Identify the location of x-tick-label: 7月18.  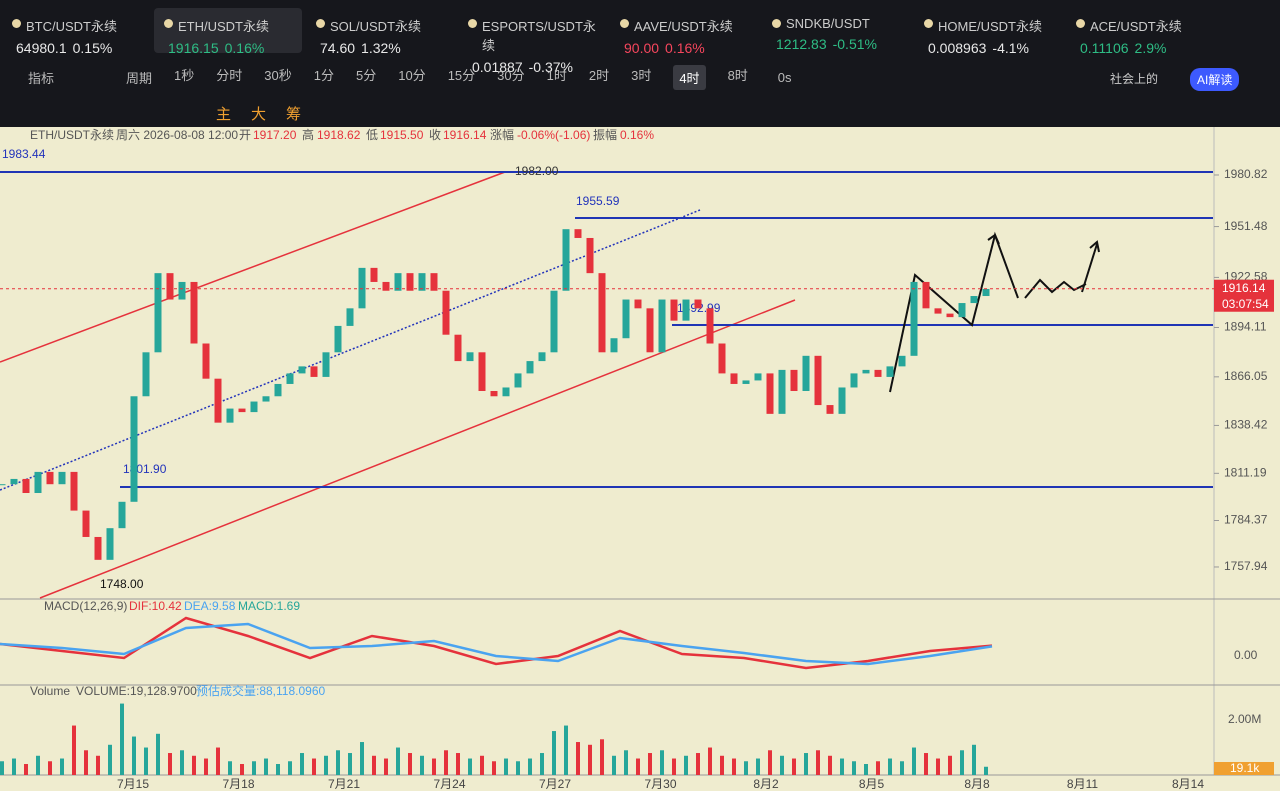
(238, 784).